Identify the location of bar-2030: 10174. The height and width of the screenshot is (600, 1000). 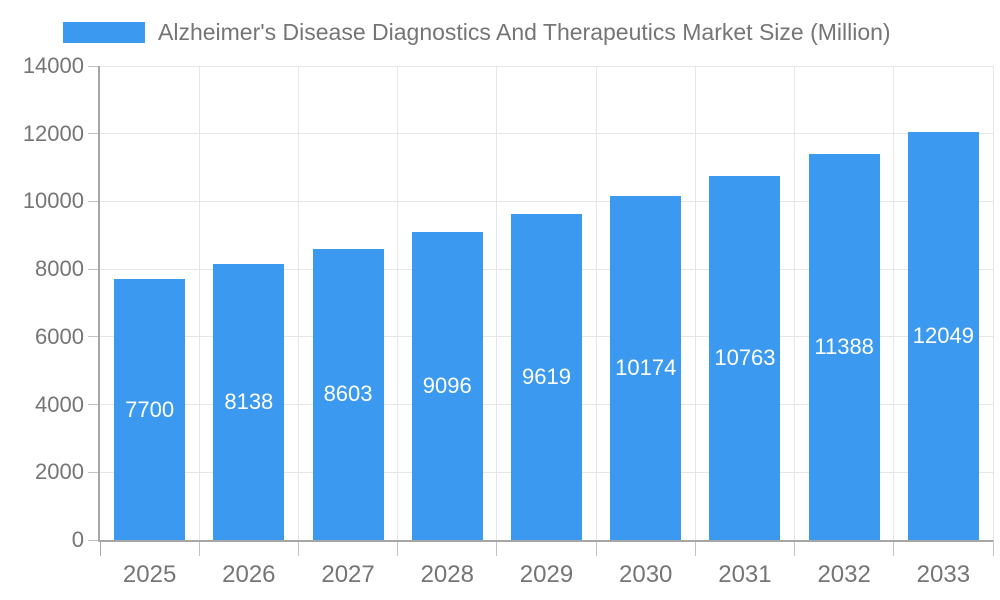
(646, 367).